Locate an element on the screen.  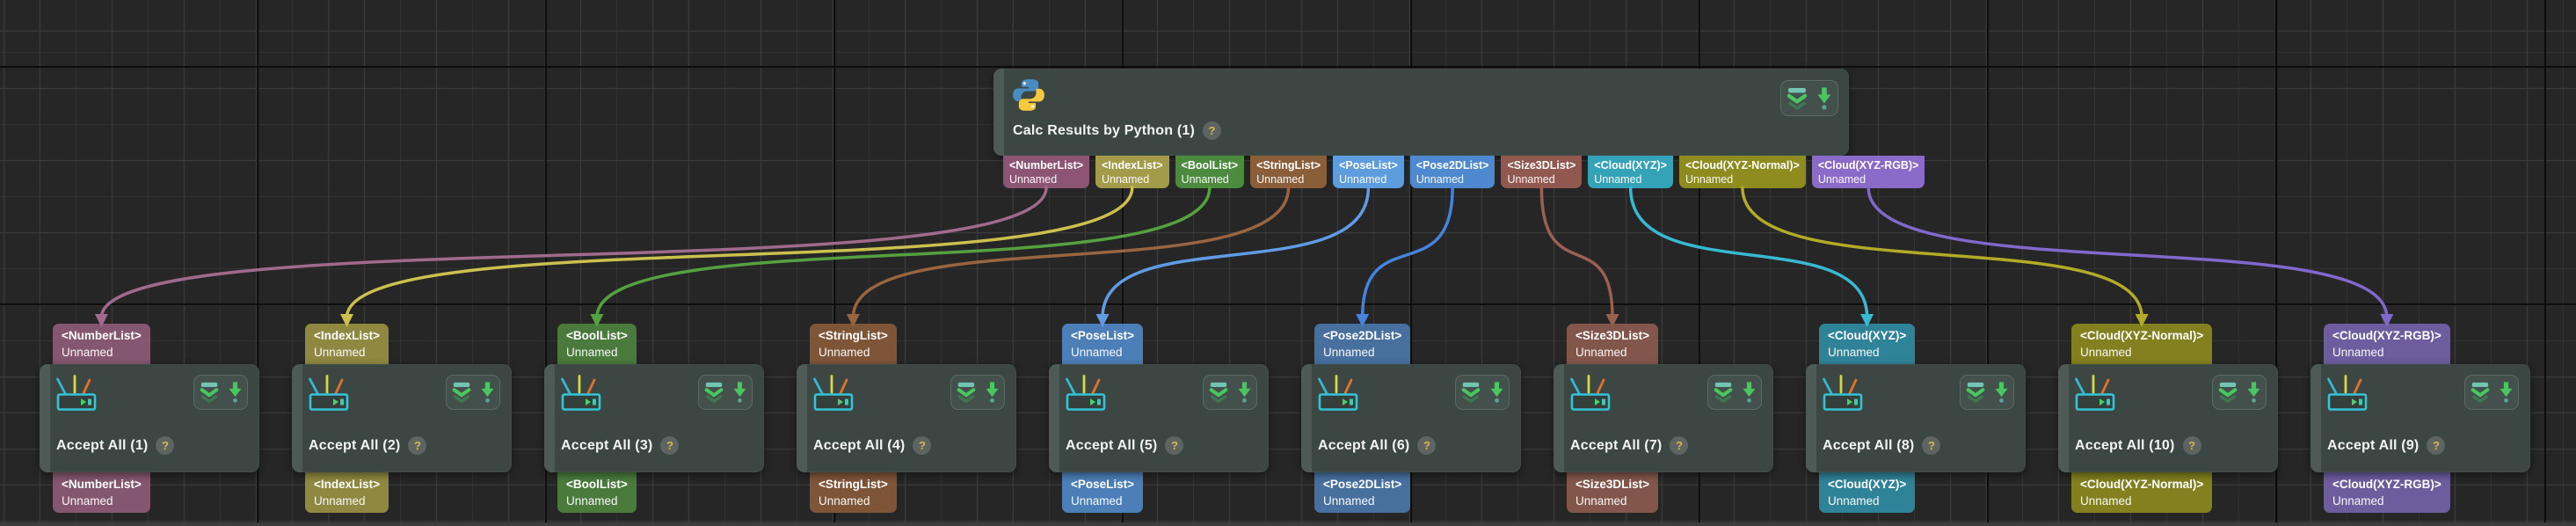
node-body: Accept All (4) ? is located at coordinates (906, 418).